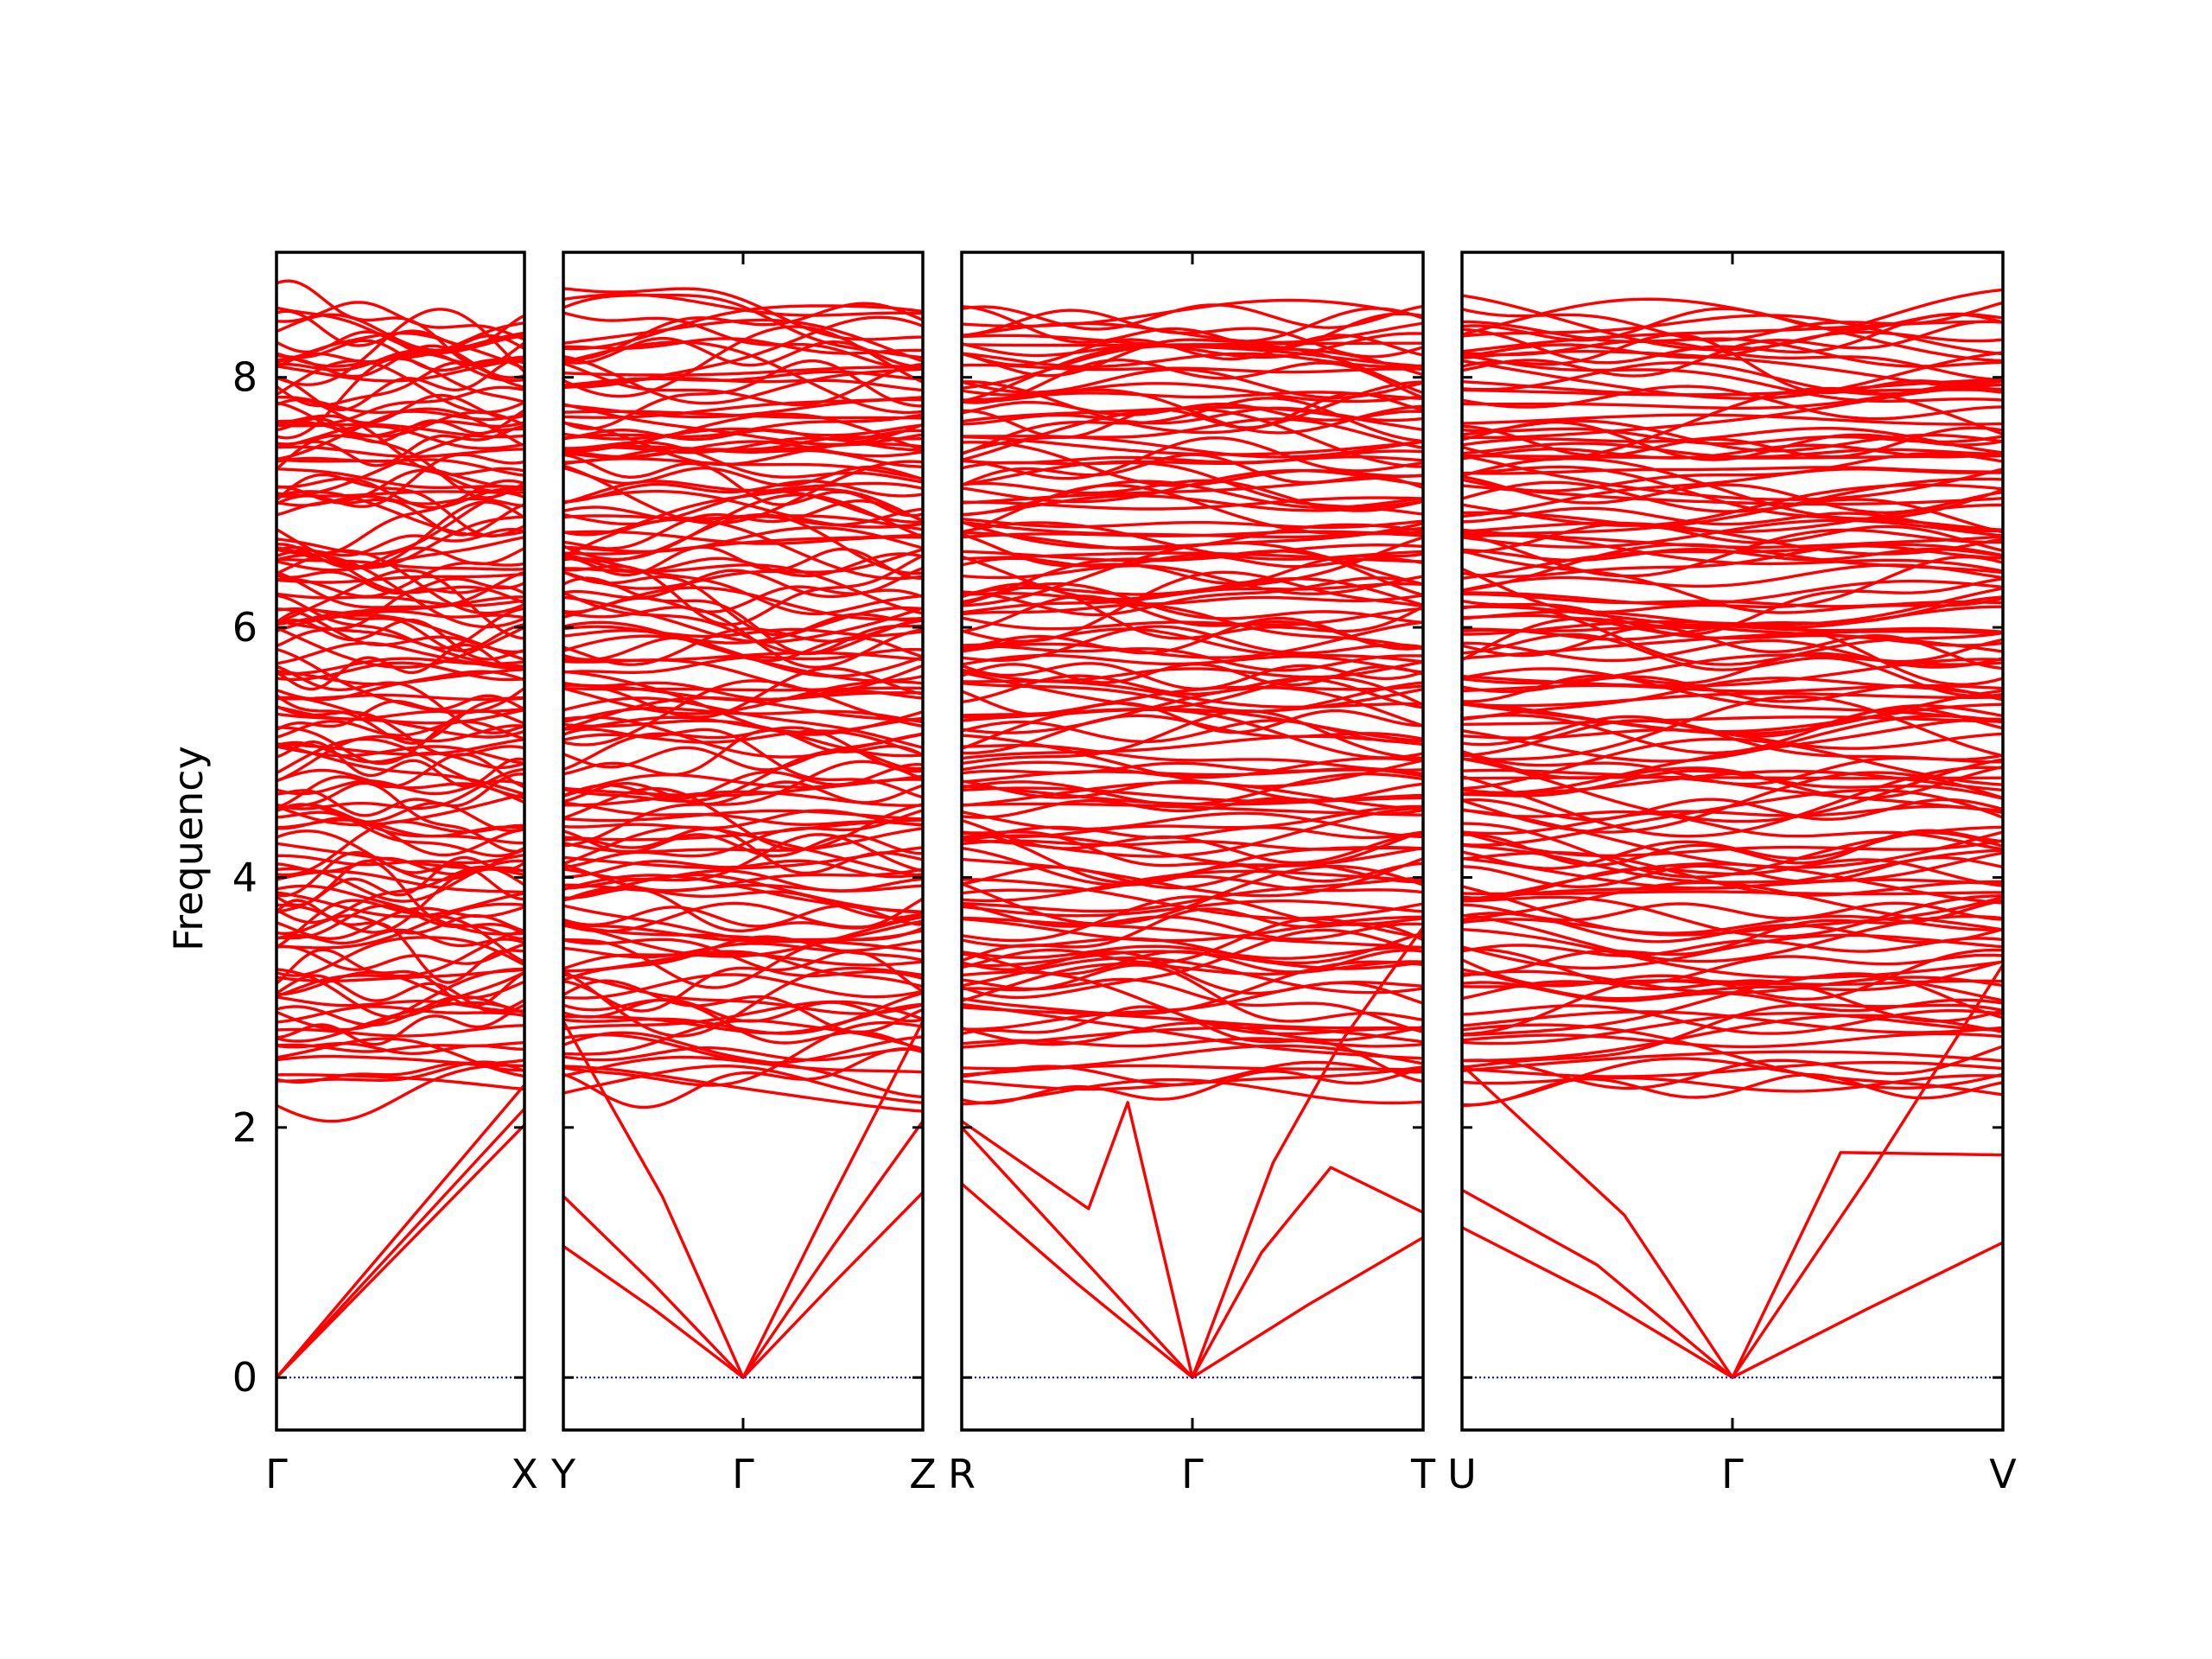 This screenshot has width=2212, height=1659. I want to click on y-axis: 0 2 4 6 8, so click(244, 878).